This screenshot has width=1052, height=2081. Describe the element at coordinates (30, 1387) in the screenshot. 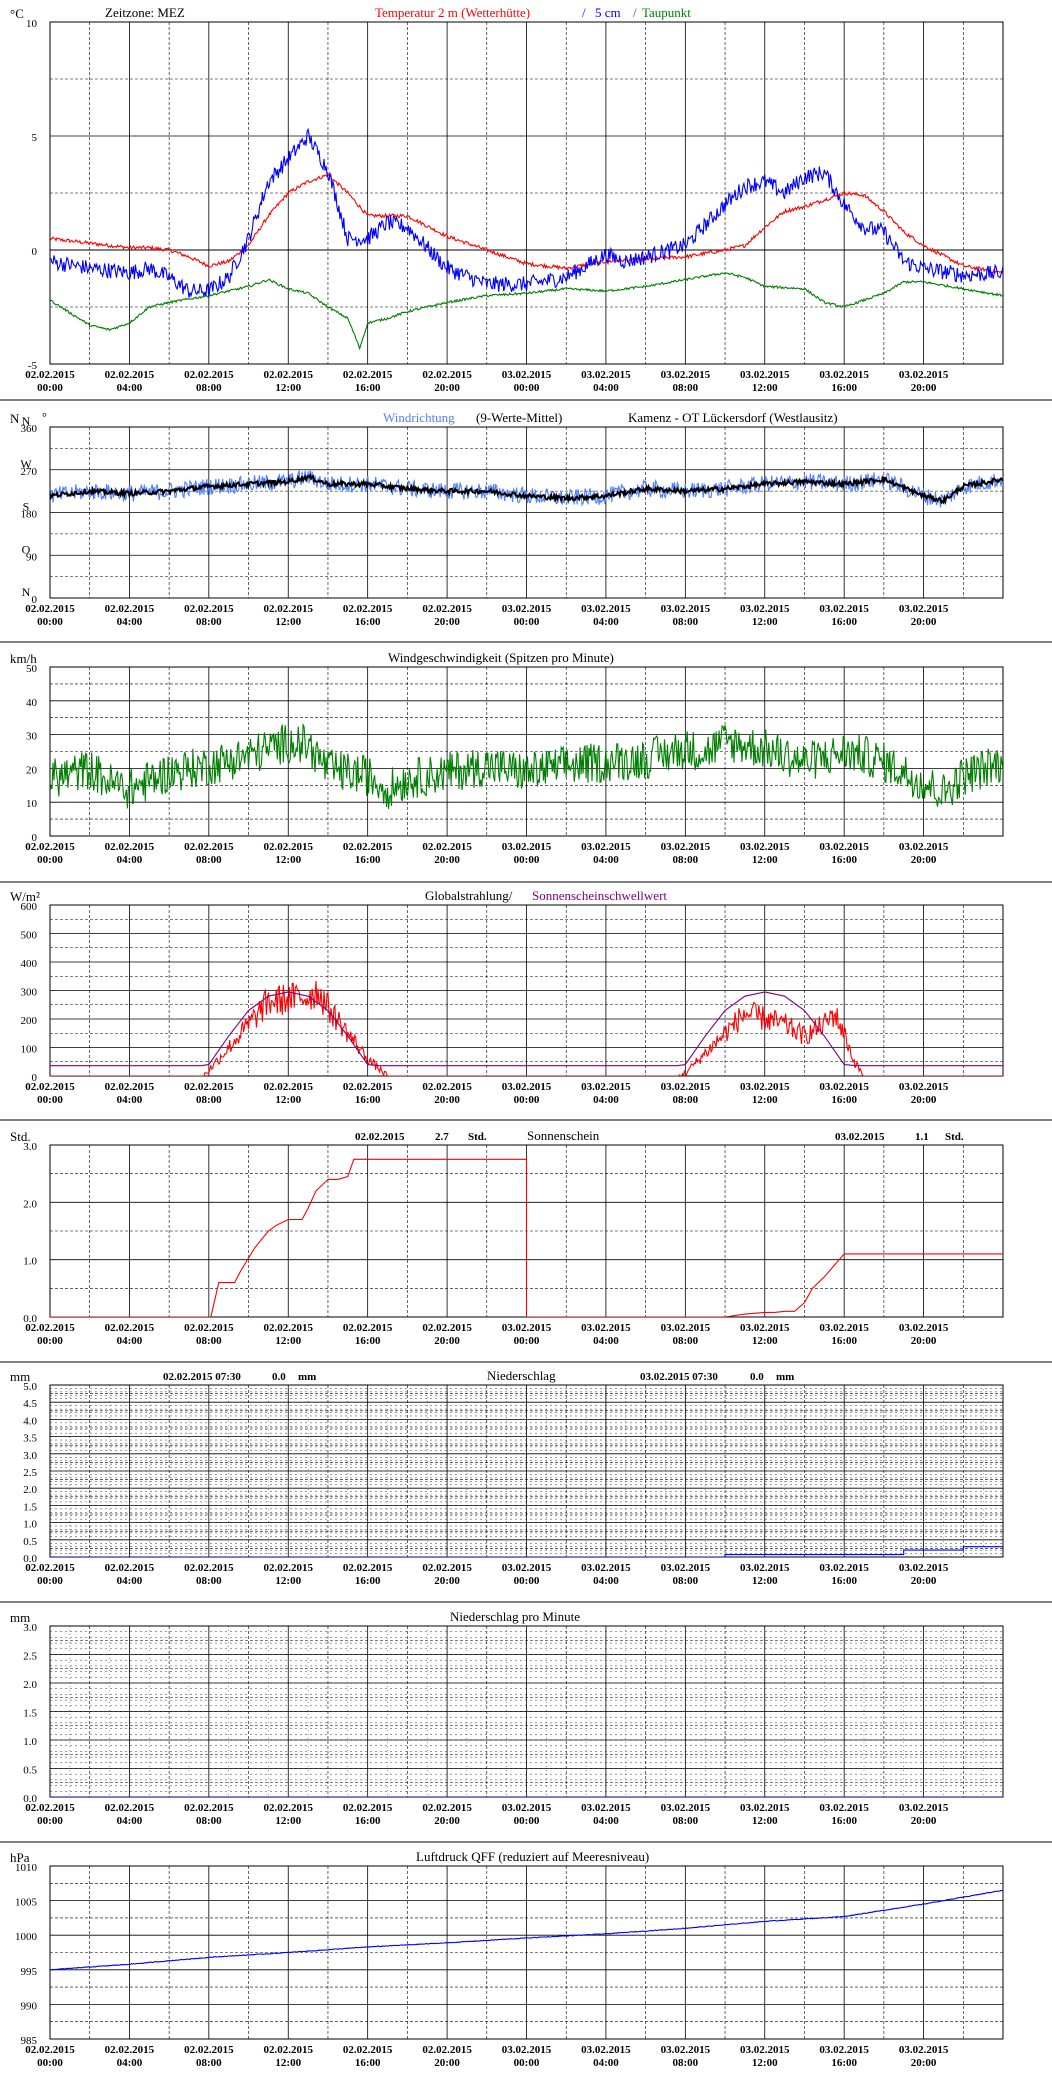

I see `y-tick-label: 5.0` at that location.